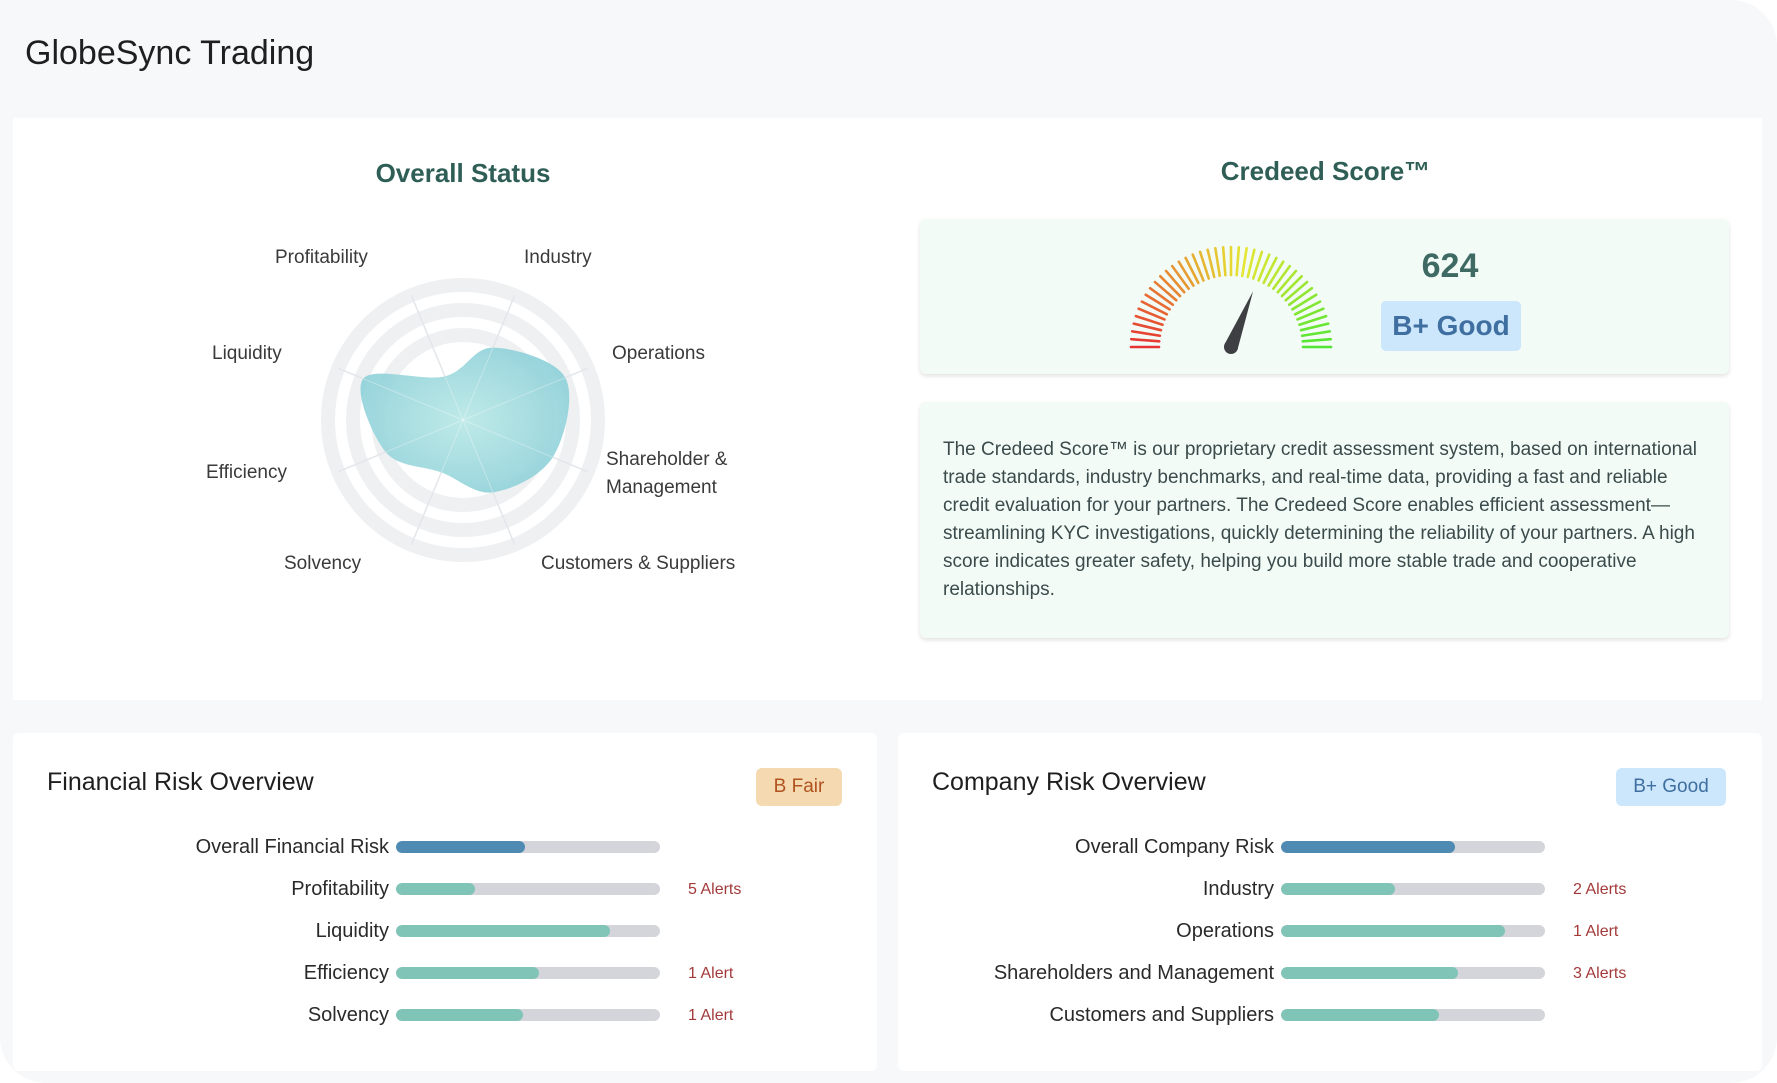 The image size is (1777, 1083). I want to click on risk-row: Liquidity, so click(445, 931).